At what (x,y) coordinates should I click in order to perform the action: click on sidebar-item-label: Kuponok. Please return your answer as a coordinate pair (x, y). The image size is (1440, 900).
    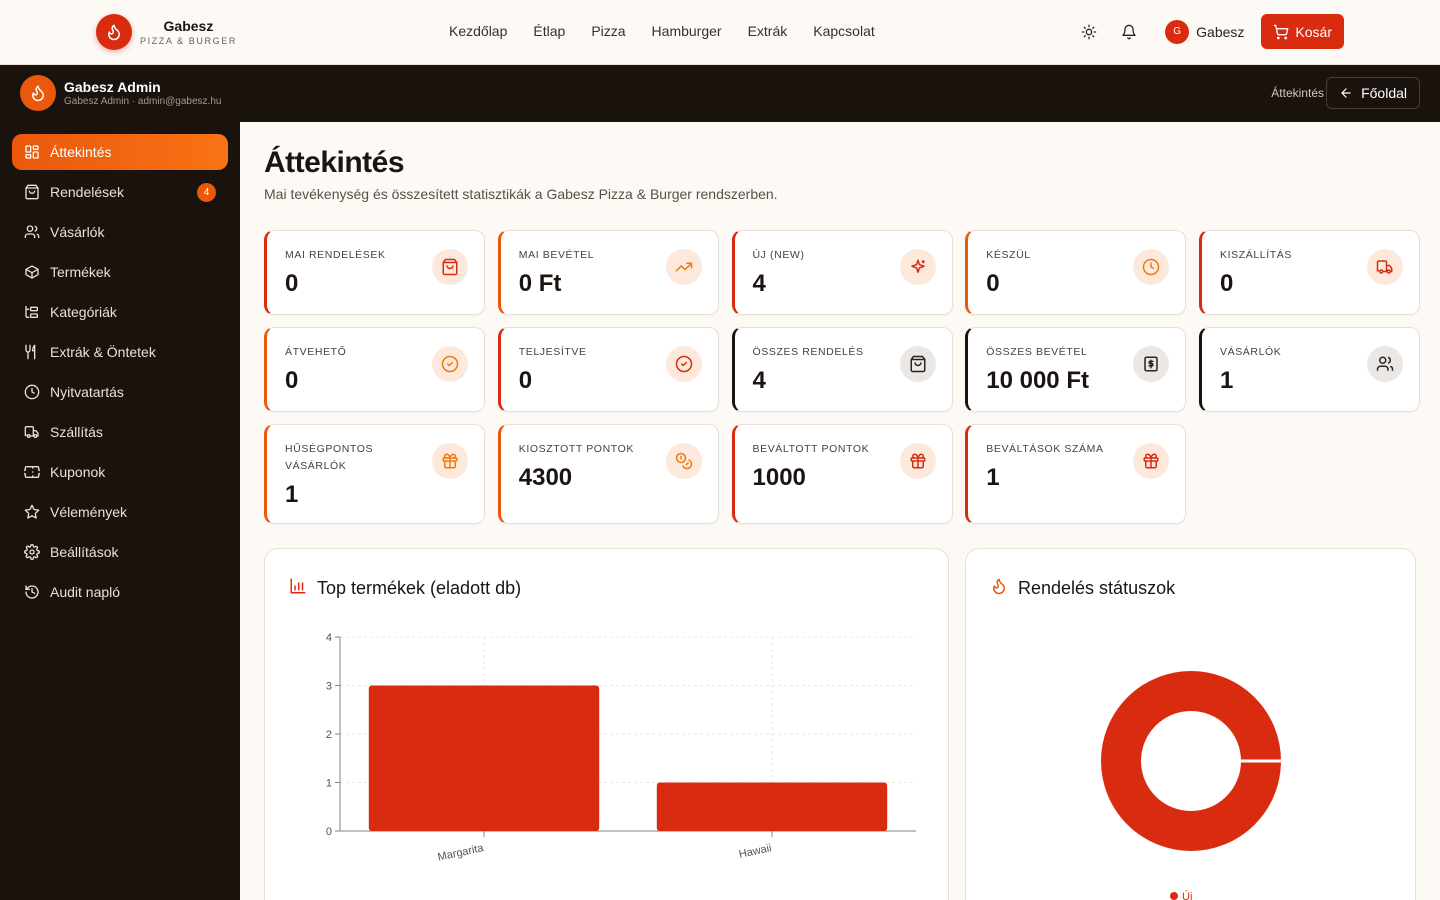
    Looking at the image, I should click on (78, 472).